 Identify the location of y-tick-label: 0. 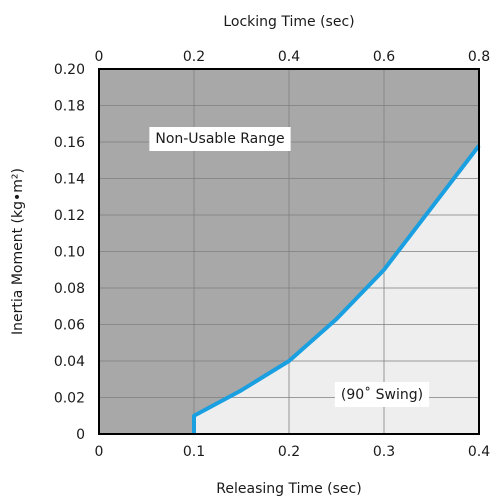
(80, 435).